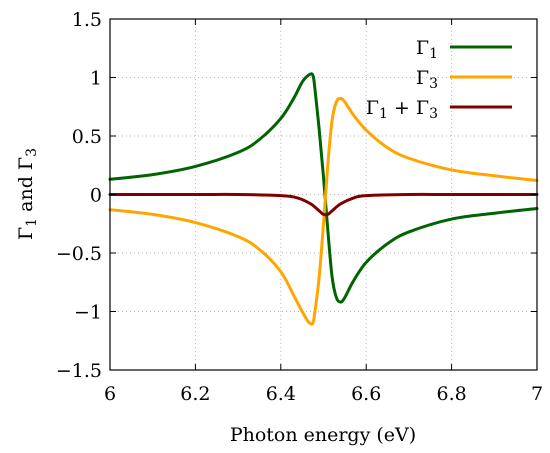 This screenshot has height=453, width=550. What do you see at coordinates (96, 196) in the screenshot?
I see `y-tick-label: 0` at bounding box center [96, 196].